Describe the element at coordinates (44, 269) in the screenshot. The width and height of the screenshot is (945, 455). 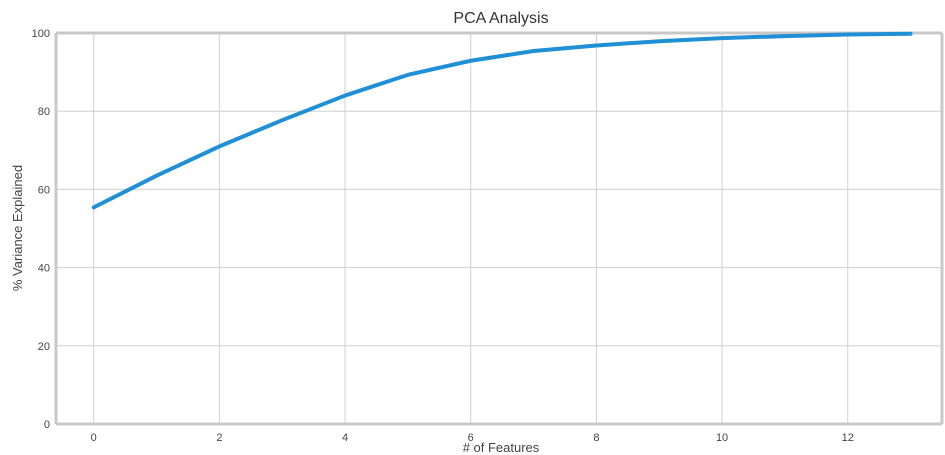
I see `y-tick-label: 40` at that location.